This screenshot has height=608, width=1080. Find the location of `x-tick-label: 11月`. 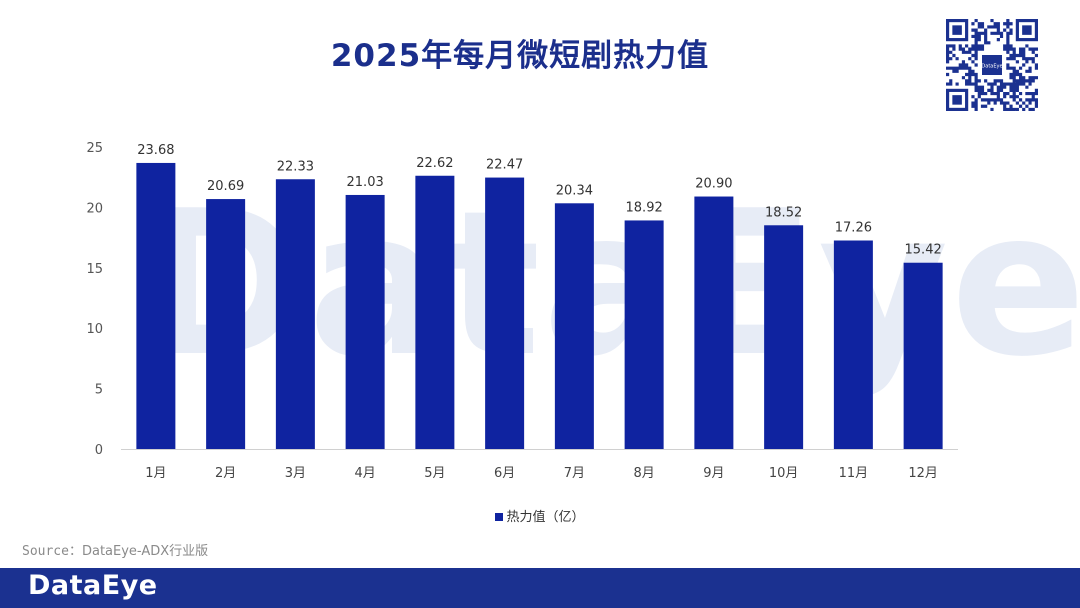

x-tick-label: 11月 is located at coordinates (854, 473).